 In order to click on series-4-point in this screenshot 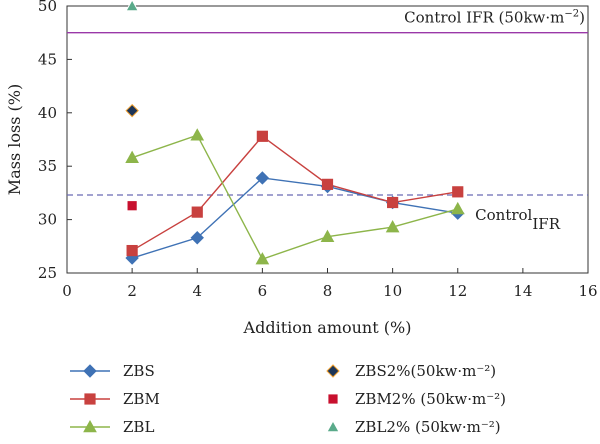, I will do `click(132, 206)`.